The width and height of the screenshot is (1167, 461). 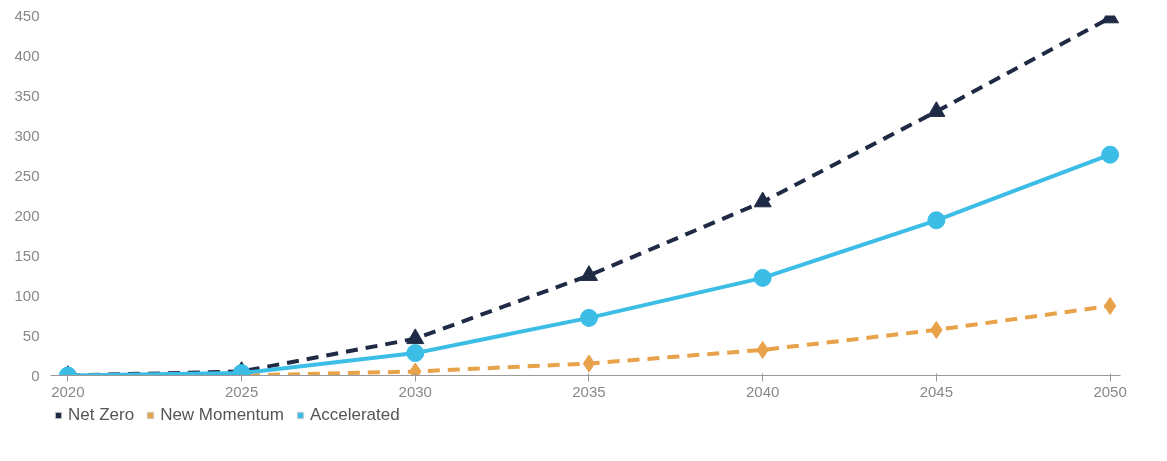 What do you see at coordinates (27, 135) in the screenshot?
I see `y-tick-label: 300` at bounding box center [27, 135].